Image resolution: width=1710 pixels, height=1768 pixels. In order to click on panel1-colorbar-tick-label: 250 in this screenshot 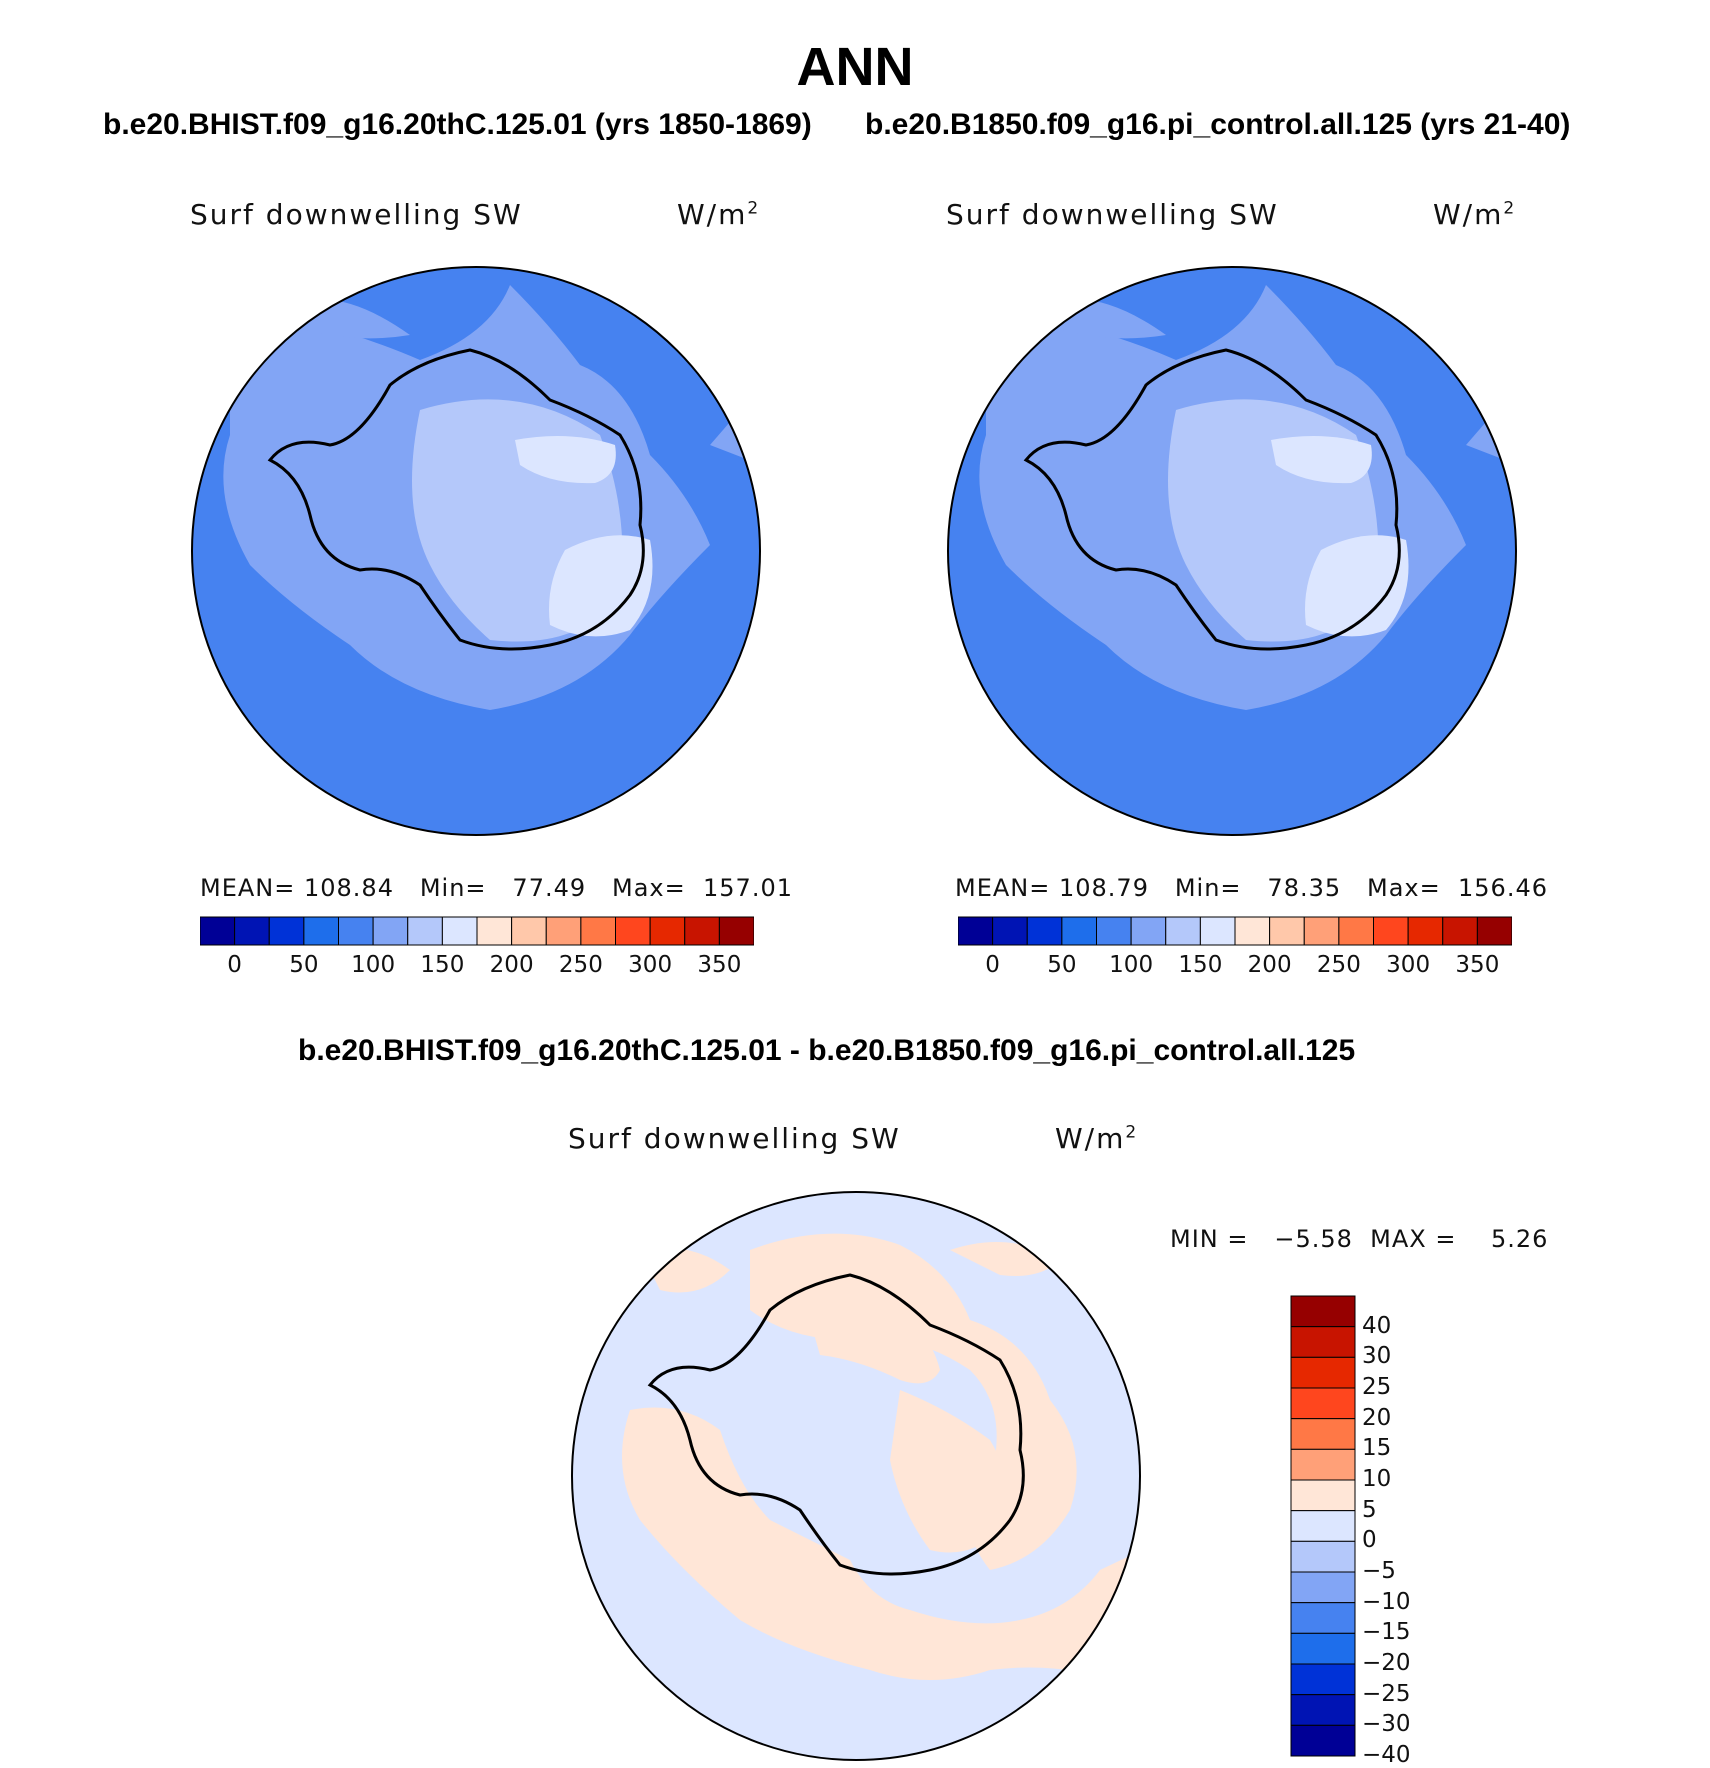, I will do `click(580, 965)`.